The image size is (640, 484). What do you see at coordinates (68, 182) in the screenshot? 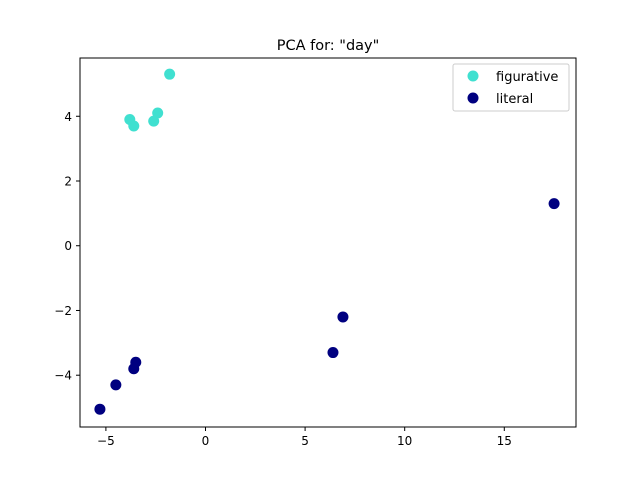
I see `y-tick-label: 2` at bounding box center [68, 182].